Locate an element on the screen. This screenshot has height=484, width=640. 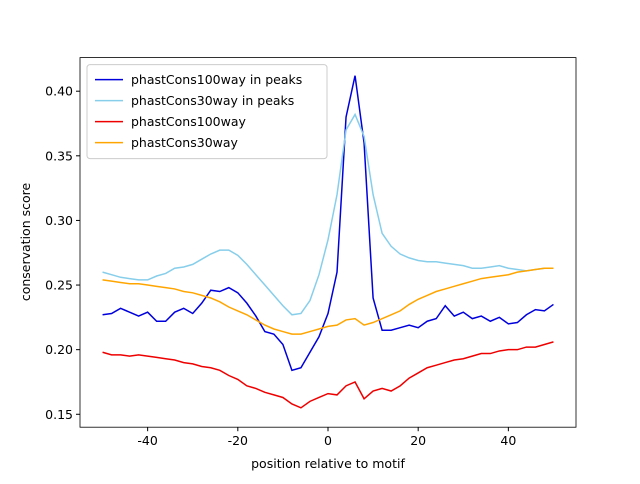
y-tick-label: 0.20 is located at coordinates (59, 349).